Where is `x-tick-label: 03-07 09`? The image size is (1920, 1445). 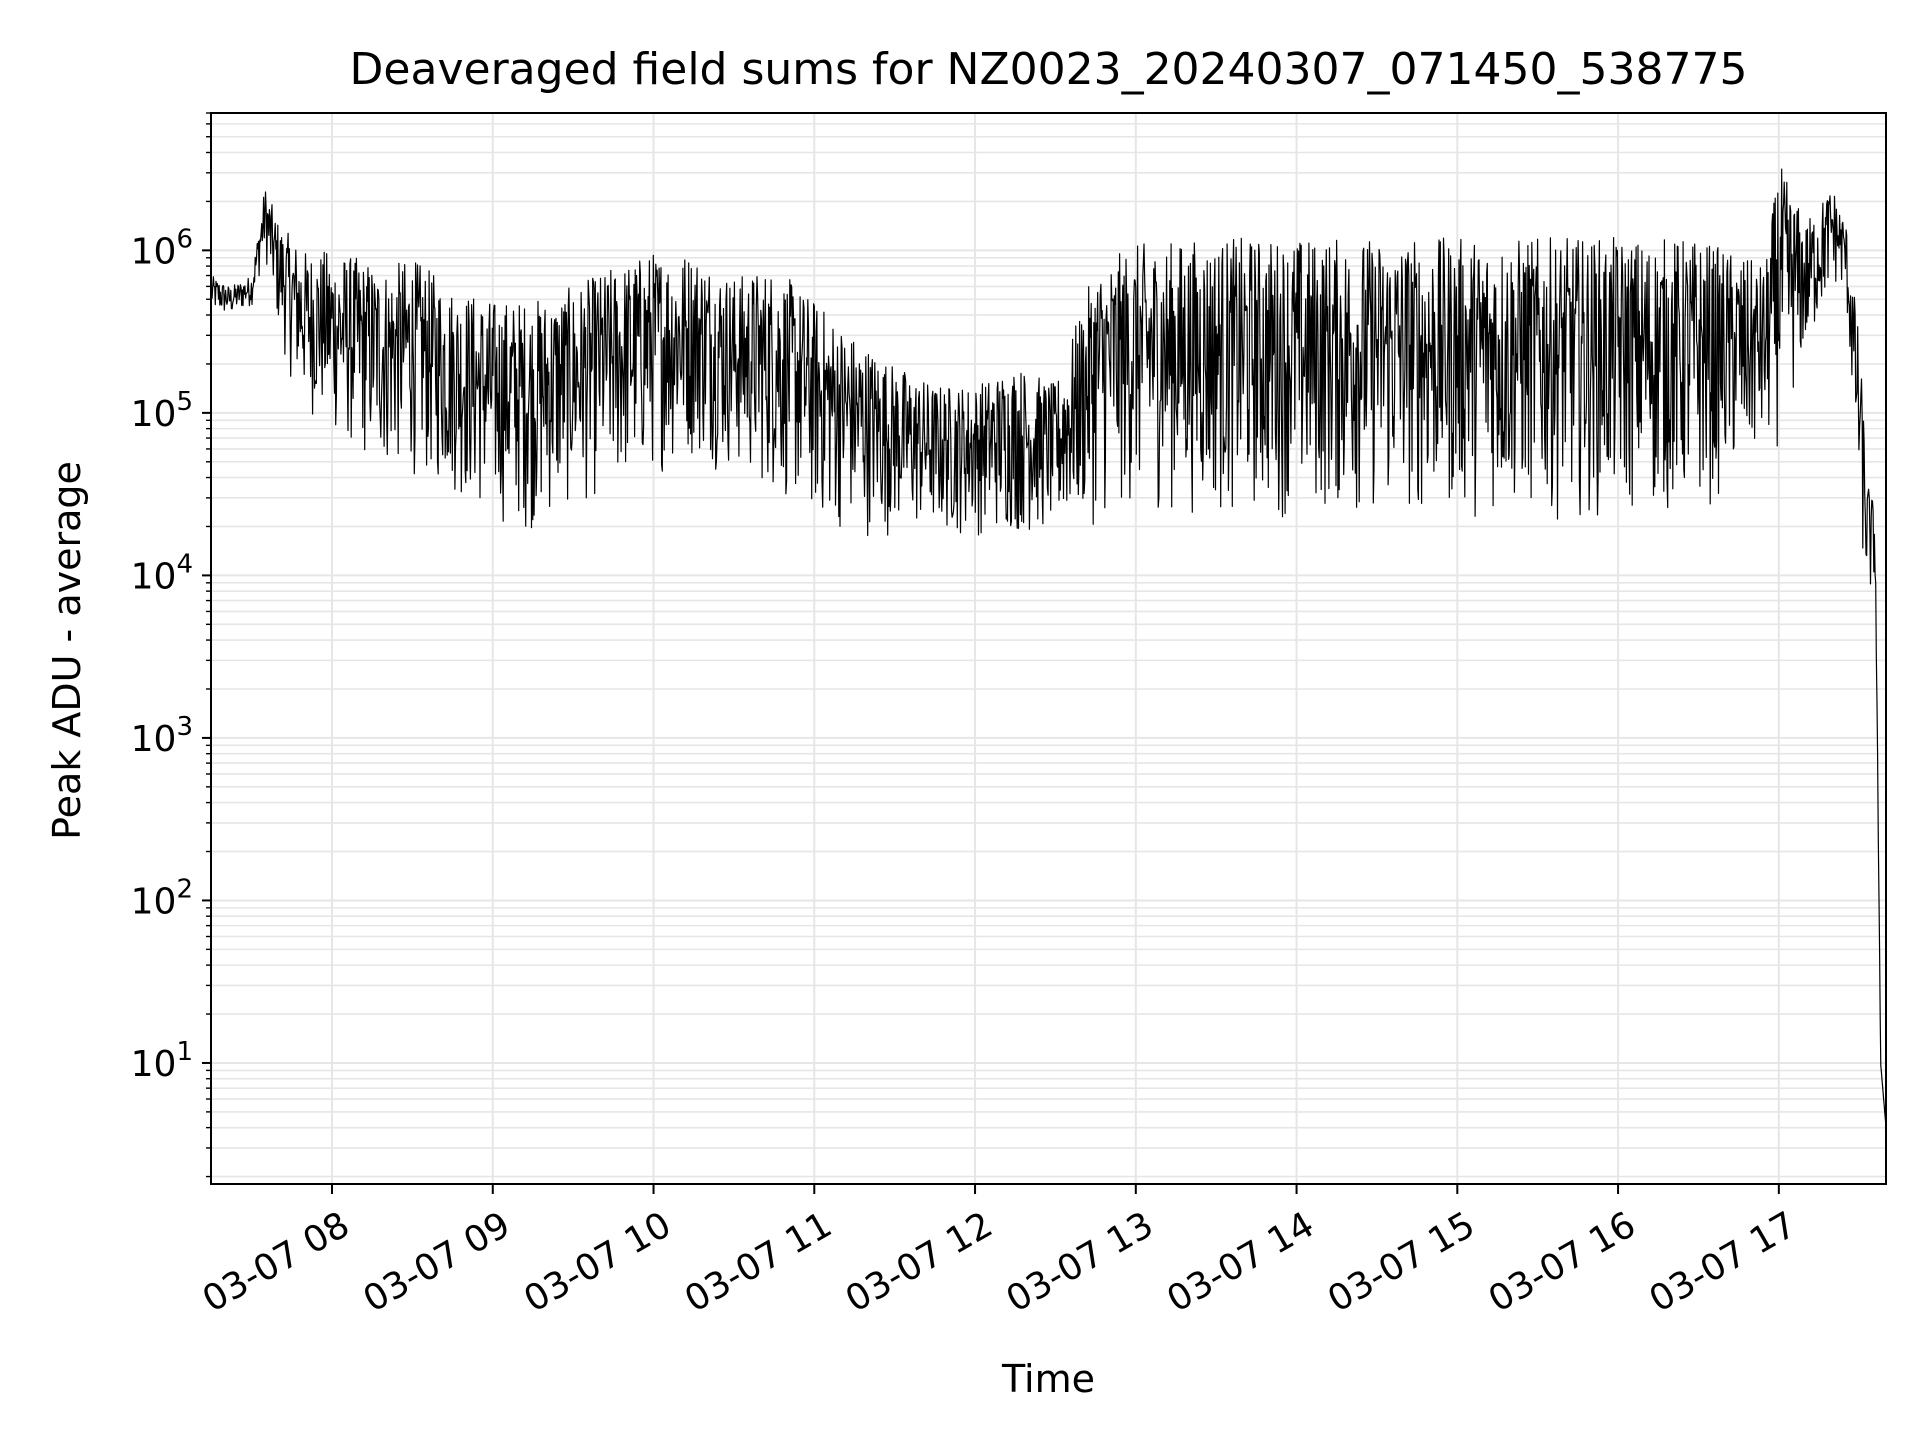 x-tick-label: 03-07 09 is located at coordinates (437, 1262).